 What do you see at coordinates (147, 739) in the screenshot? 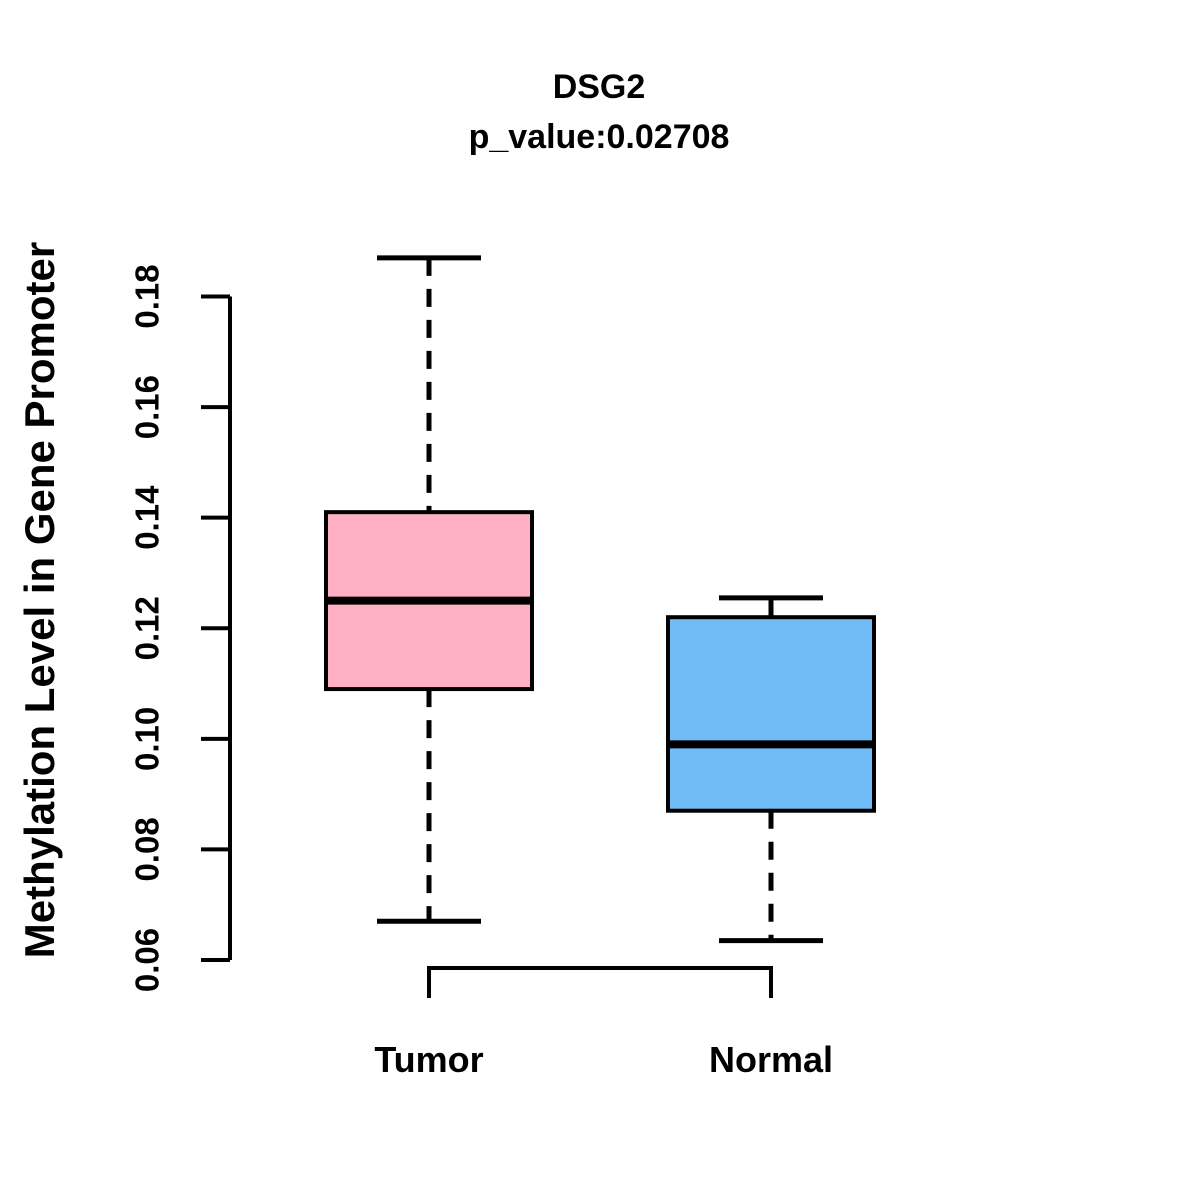
I see `y-tick-label: 0.10` at bounding box center [147, 739].